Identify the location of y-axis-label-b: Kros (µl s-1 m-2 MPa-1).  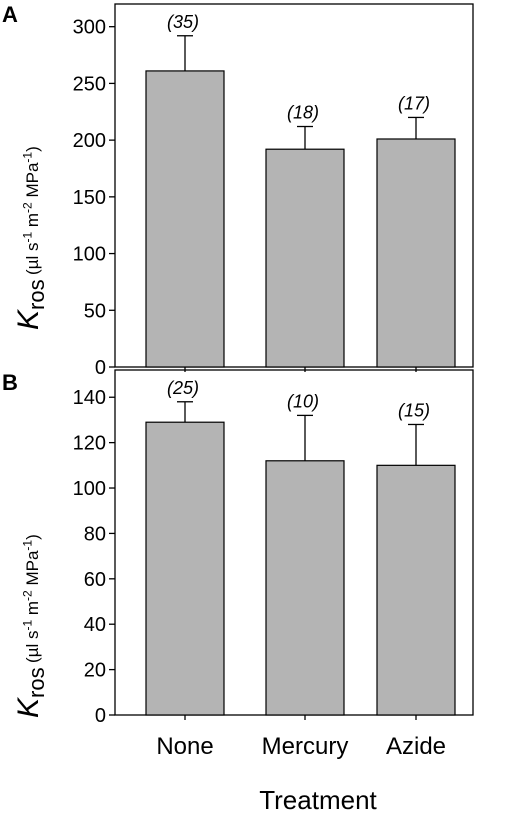
(30, 626).